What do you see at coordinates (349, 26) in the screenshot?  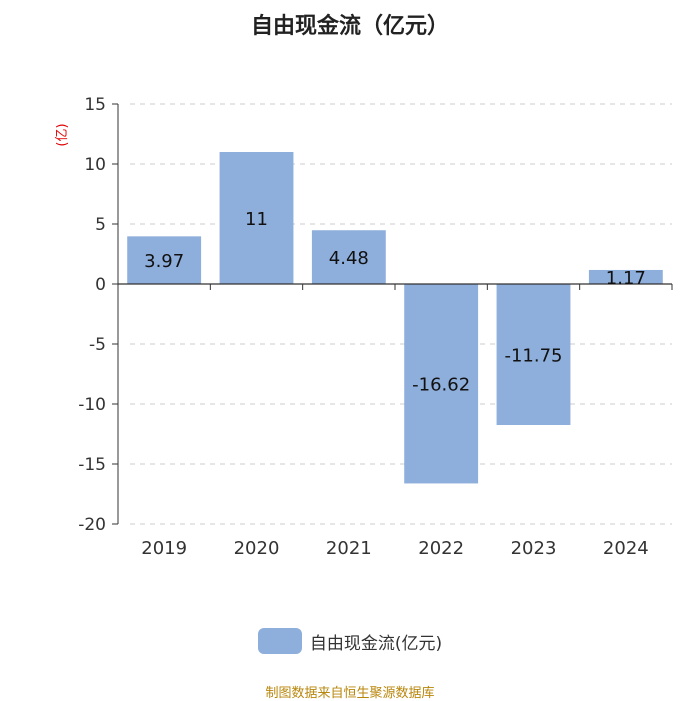 I see `chart-title: 自由现金流（亿元）` at bounding box center [349, 26].